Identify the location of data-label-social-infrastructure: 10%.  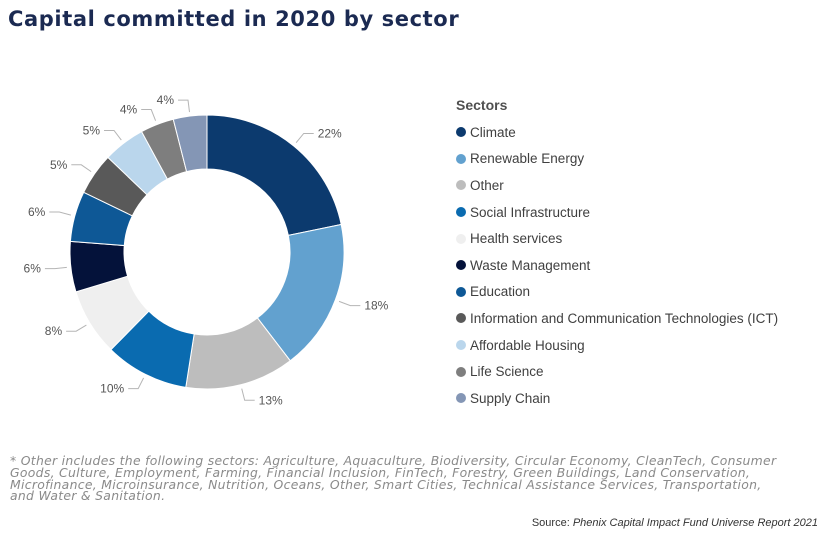
(112, 389).